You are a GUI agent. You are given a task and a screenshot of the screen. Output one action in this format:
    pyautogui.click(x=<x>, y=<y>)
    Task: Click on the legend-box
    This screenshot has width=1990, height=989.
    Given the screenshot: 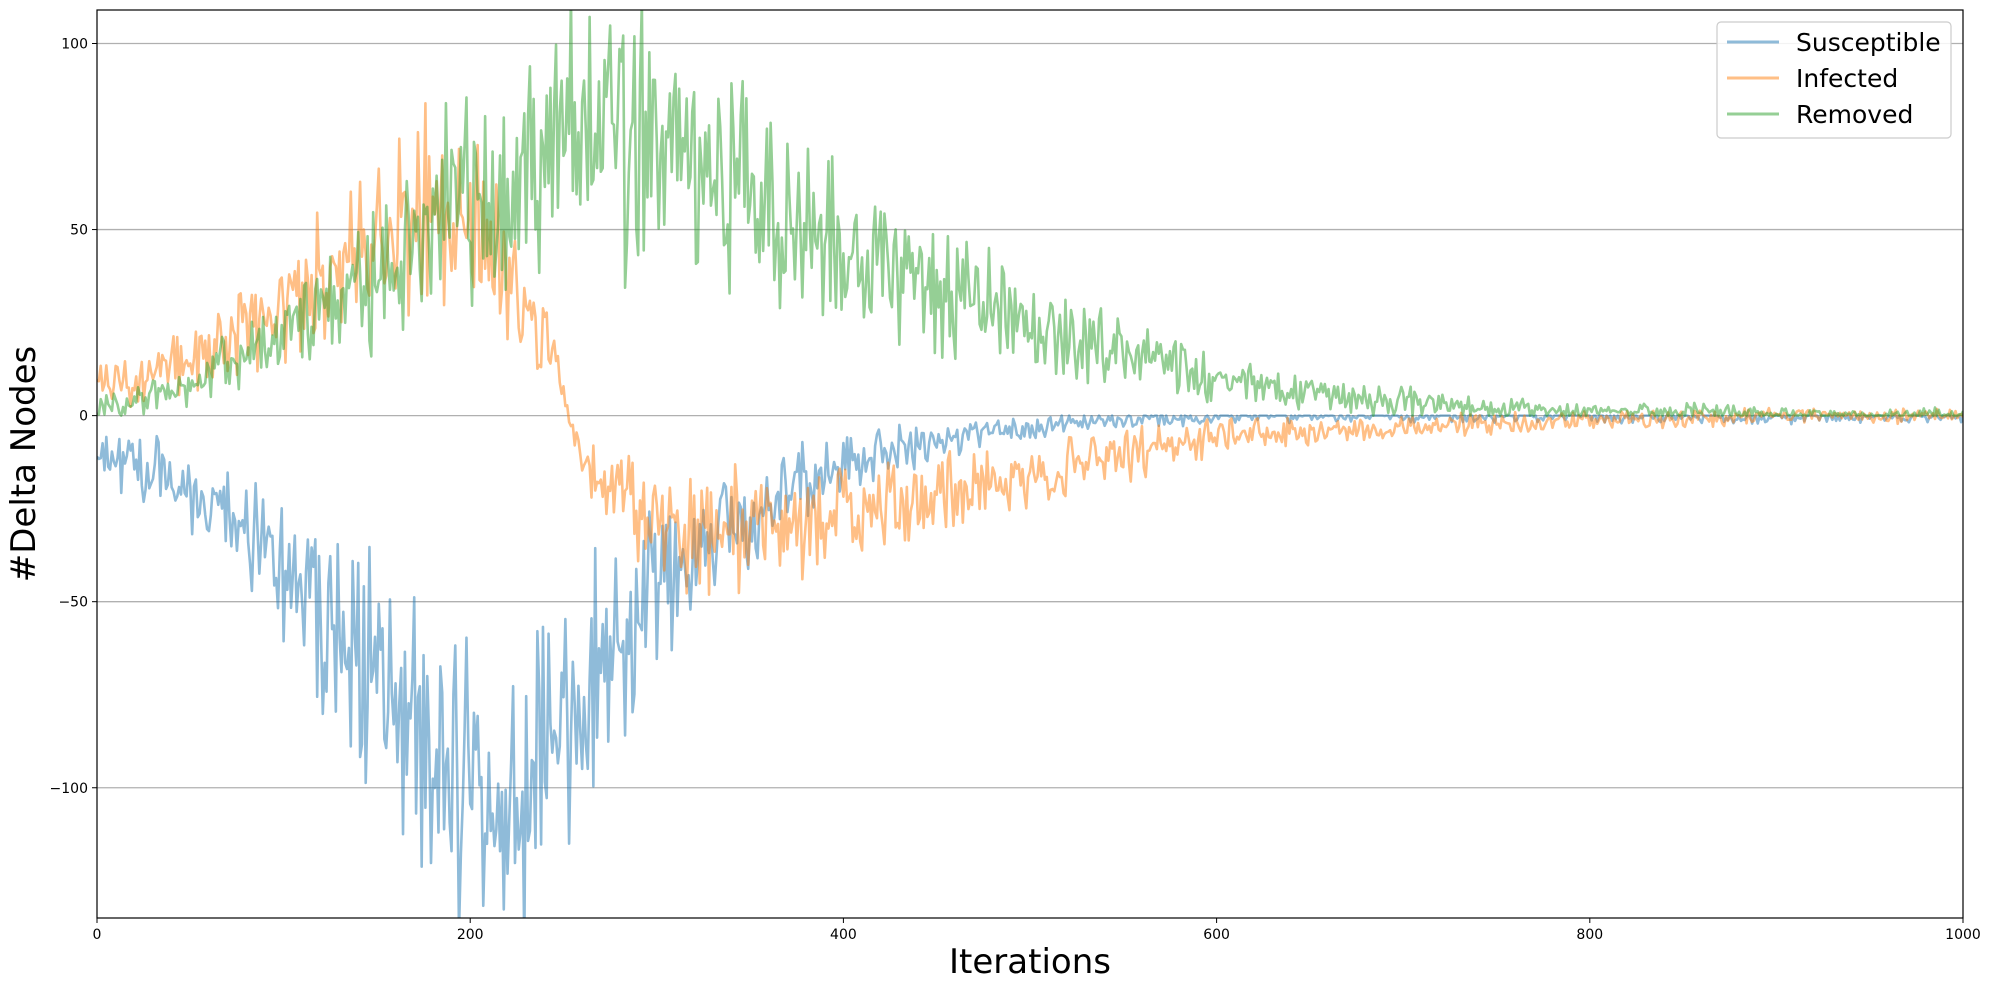 What is the action you would take?
    pyautogui.click(x=1834, y=80)
    